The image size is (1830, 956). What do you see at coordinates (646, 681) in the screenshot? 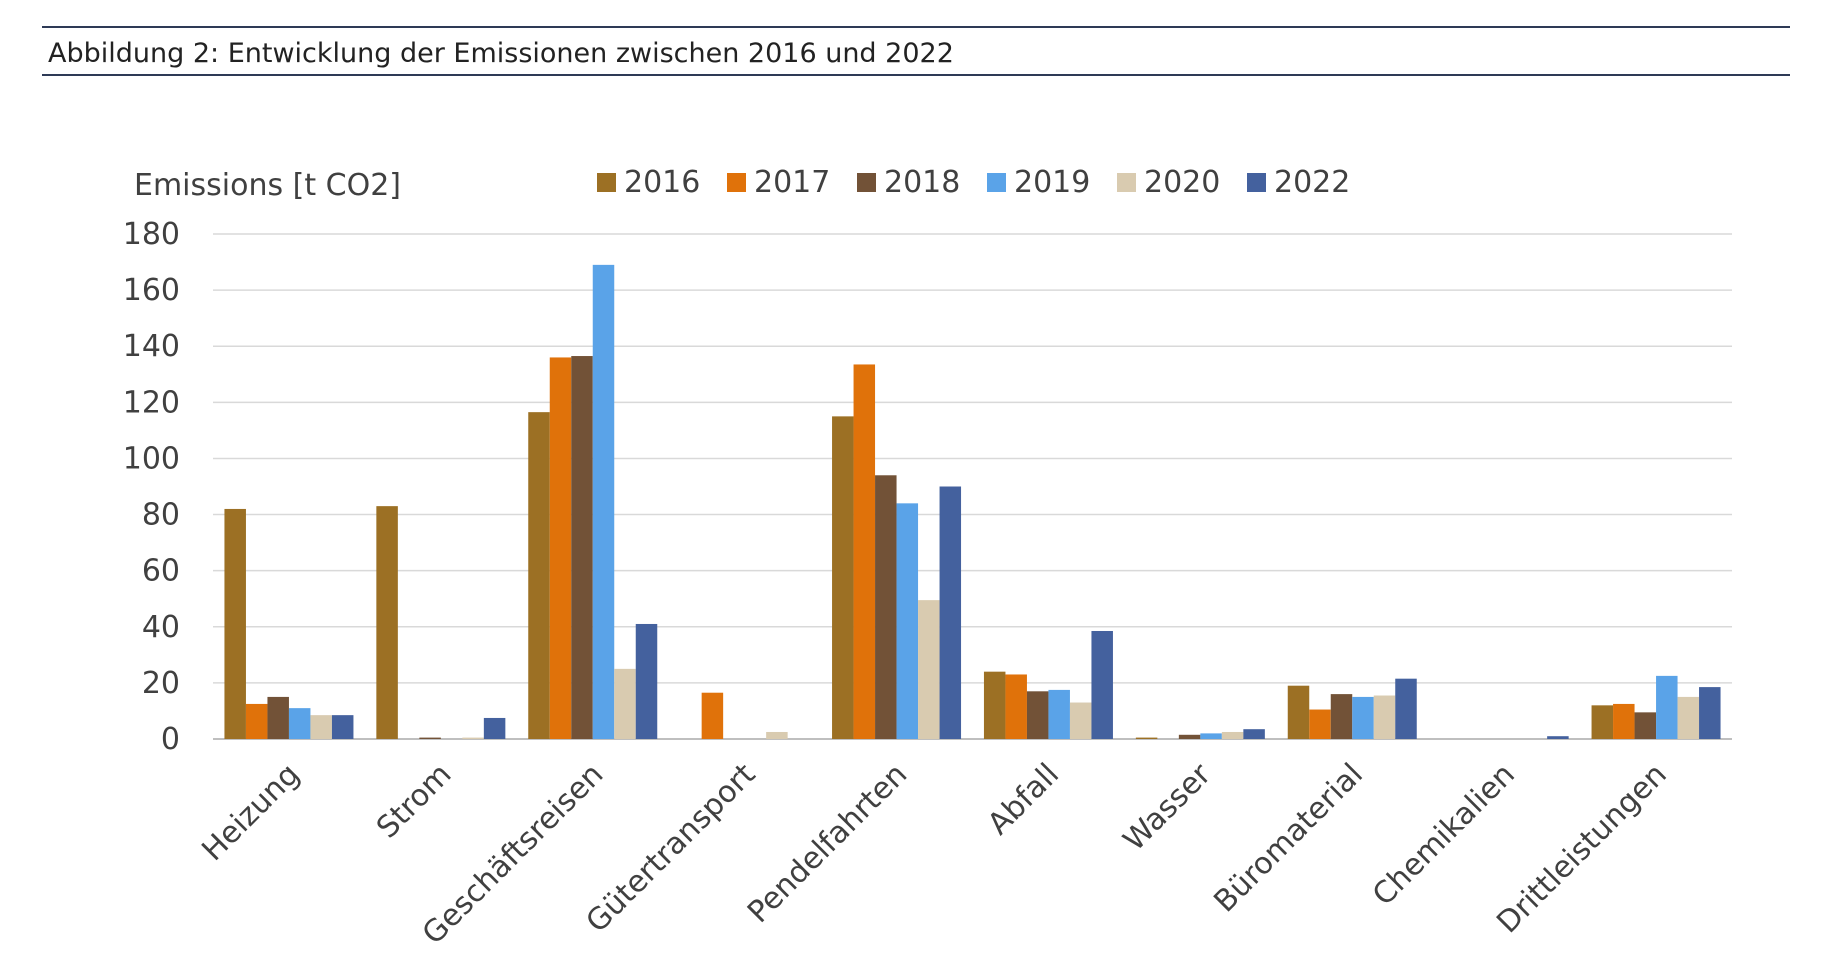
I see `bar-2022-geschäftsreisen` at bounding box center [646, 681].